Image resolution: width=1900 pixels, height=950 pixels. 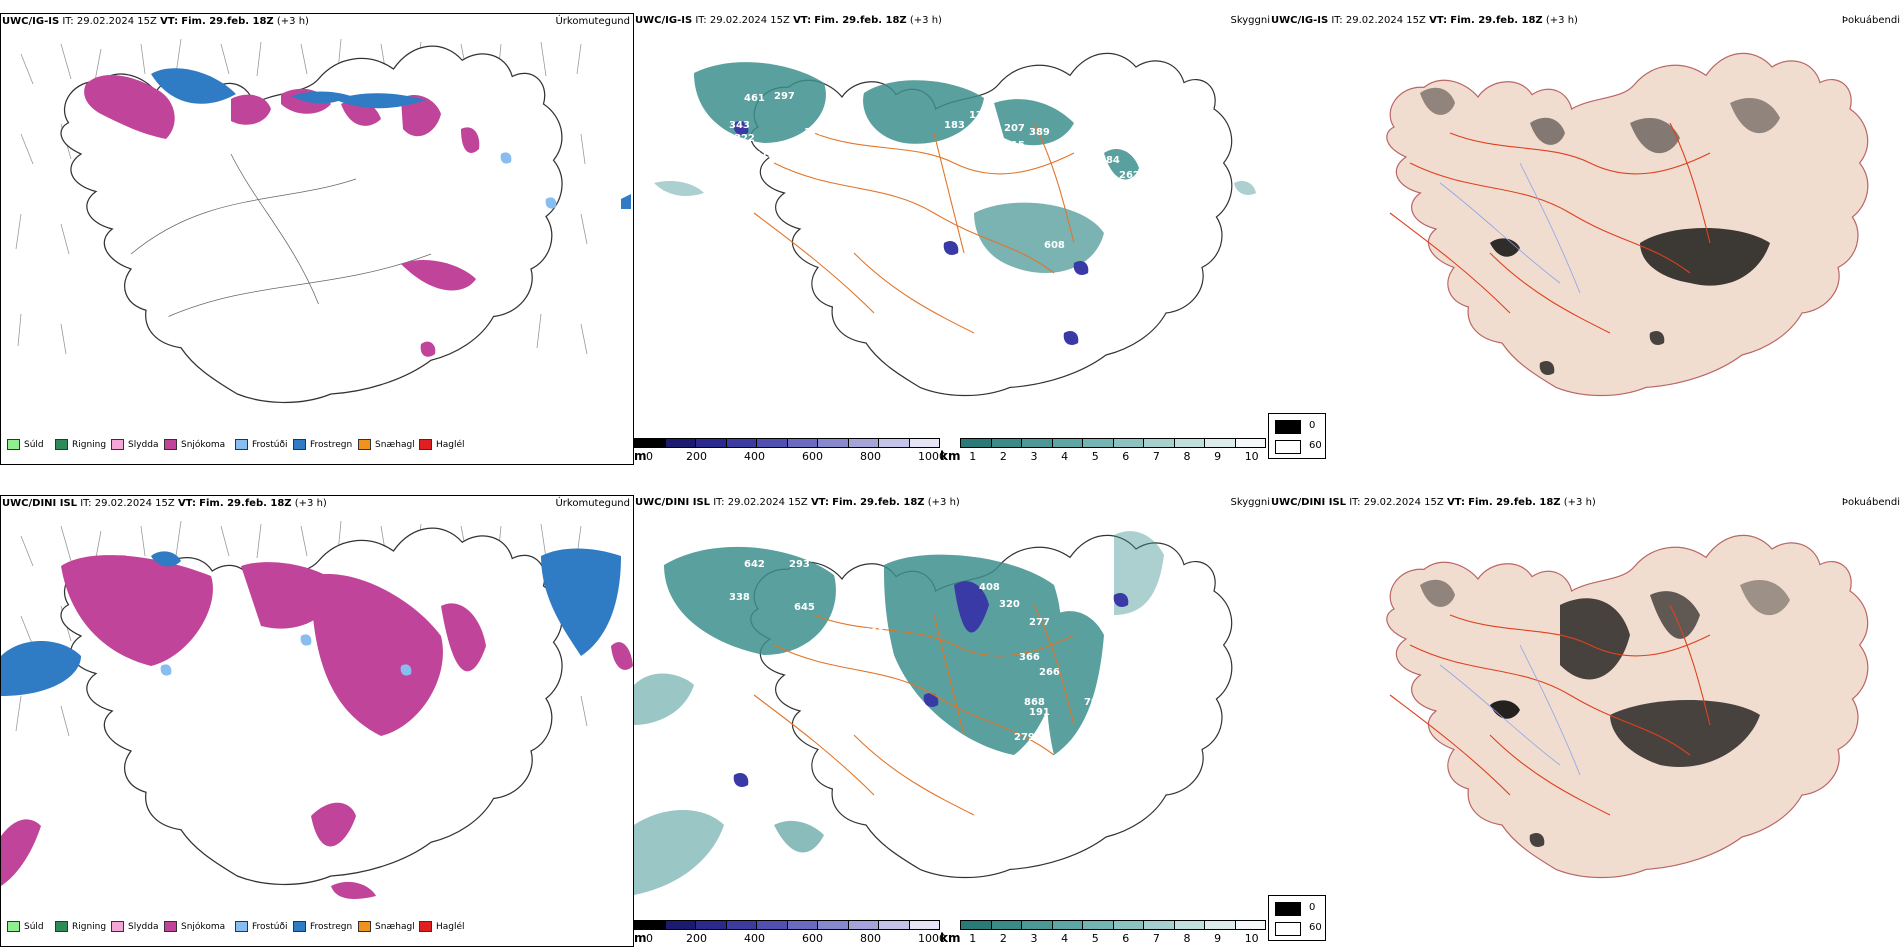 What do you see at coordinates (442, 926) in the screenshot?
I see `legend-item: Haglél` at bounding box center [442, 926].